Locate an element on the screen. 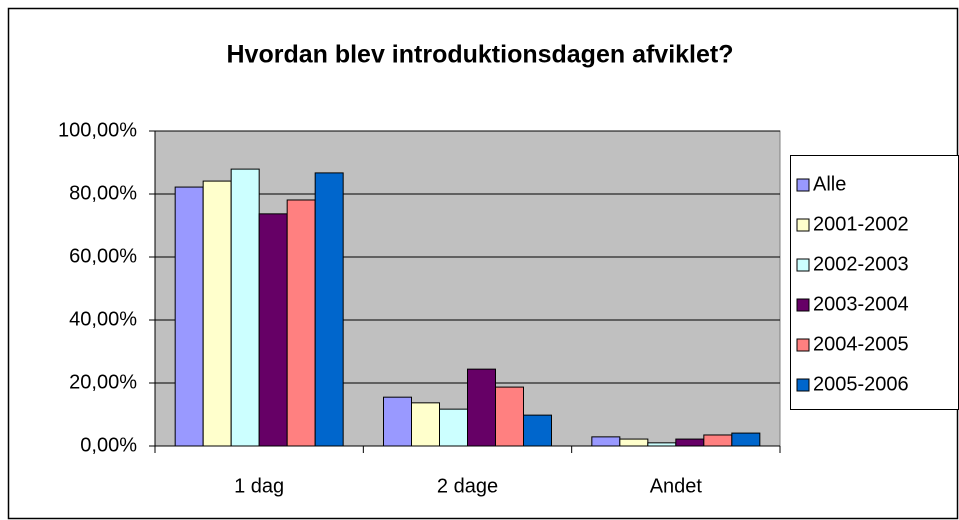 This screenshot has height=520, width=959. y-tick-label: 0,00% is located at coordinates (108, 445).